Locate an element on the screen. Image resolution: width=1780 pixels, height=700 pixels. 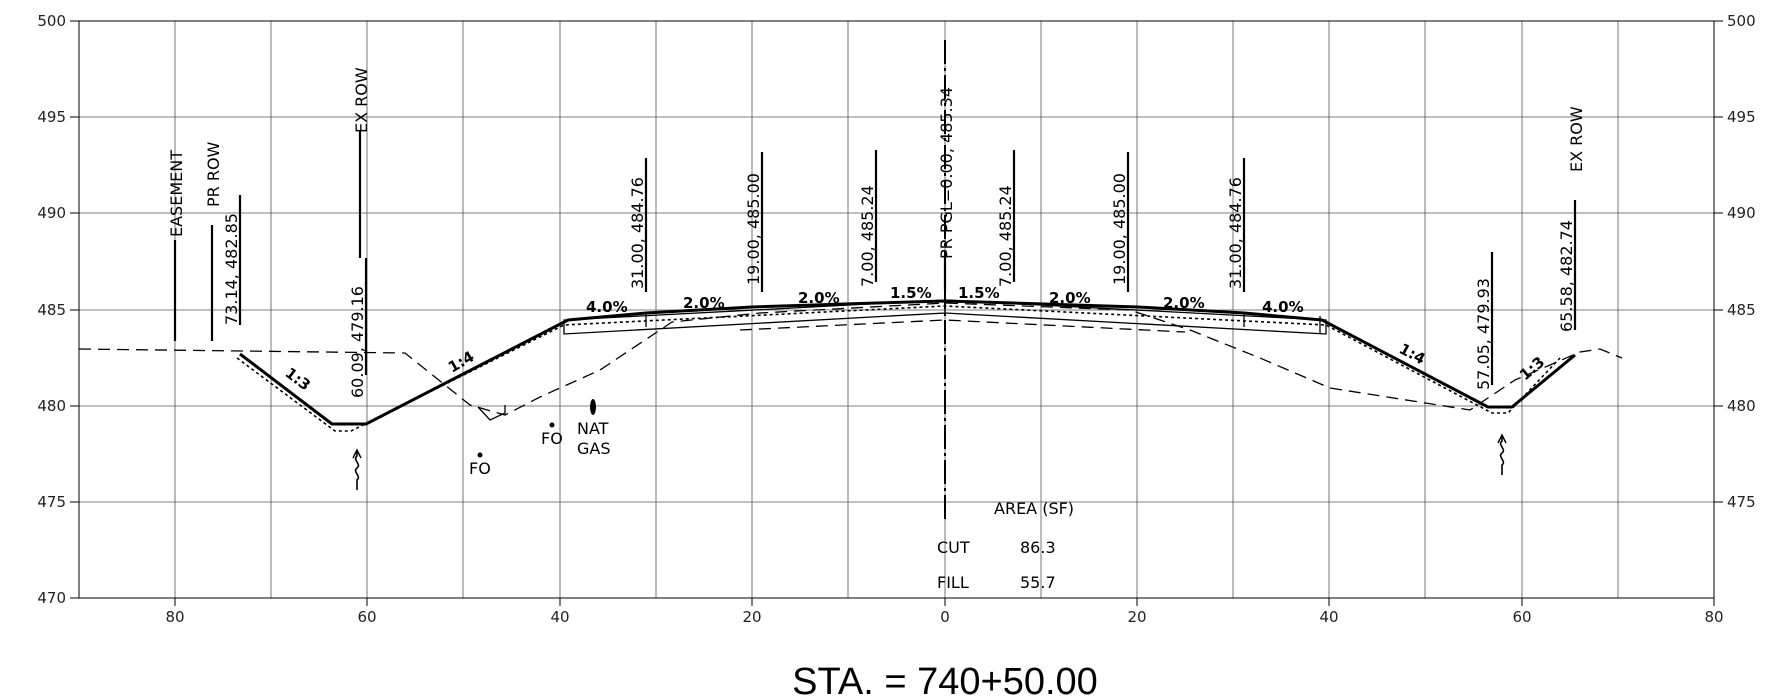
y-tick-490: 490 is located at coordinates (51, 213).